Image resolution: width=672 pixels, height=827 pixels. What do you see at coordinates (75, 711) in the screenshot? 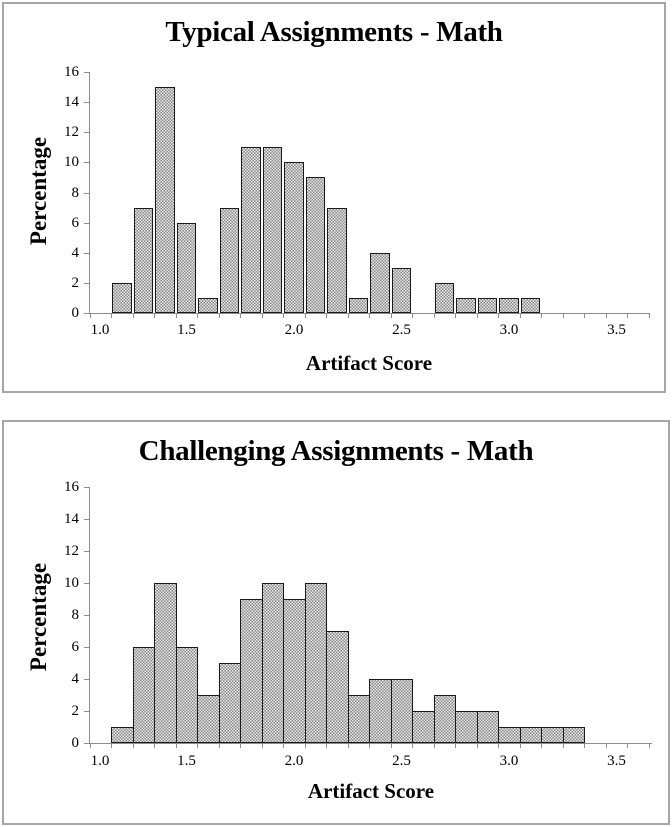
I see `y-tick-label: 2` at bounding box center [75, 711].